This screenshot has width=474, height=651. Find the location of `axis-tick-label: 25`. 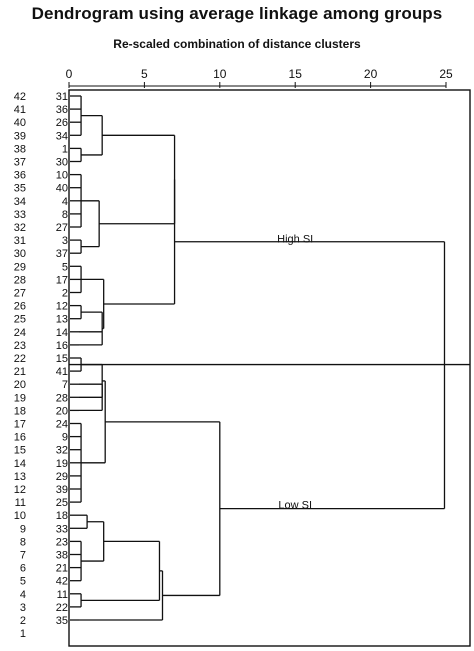

axis-tick-label: 25 is located at coordinates (446, 74).